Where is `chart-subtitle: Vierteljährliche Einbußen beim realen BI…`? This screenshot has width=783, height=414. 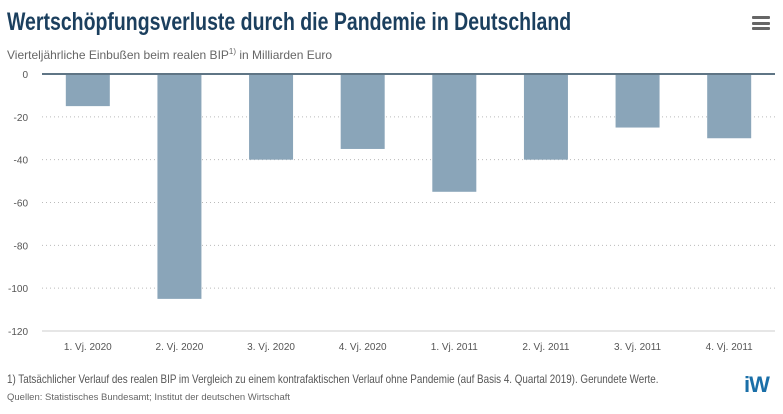
chart-subtitle: Vierteljährliche Einbußen beim realen BI… is located at coordinates (169, 54).